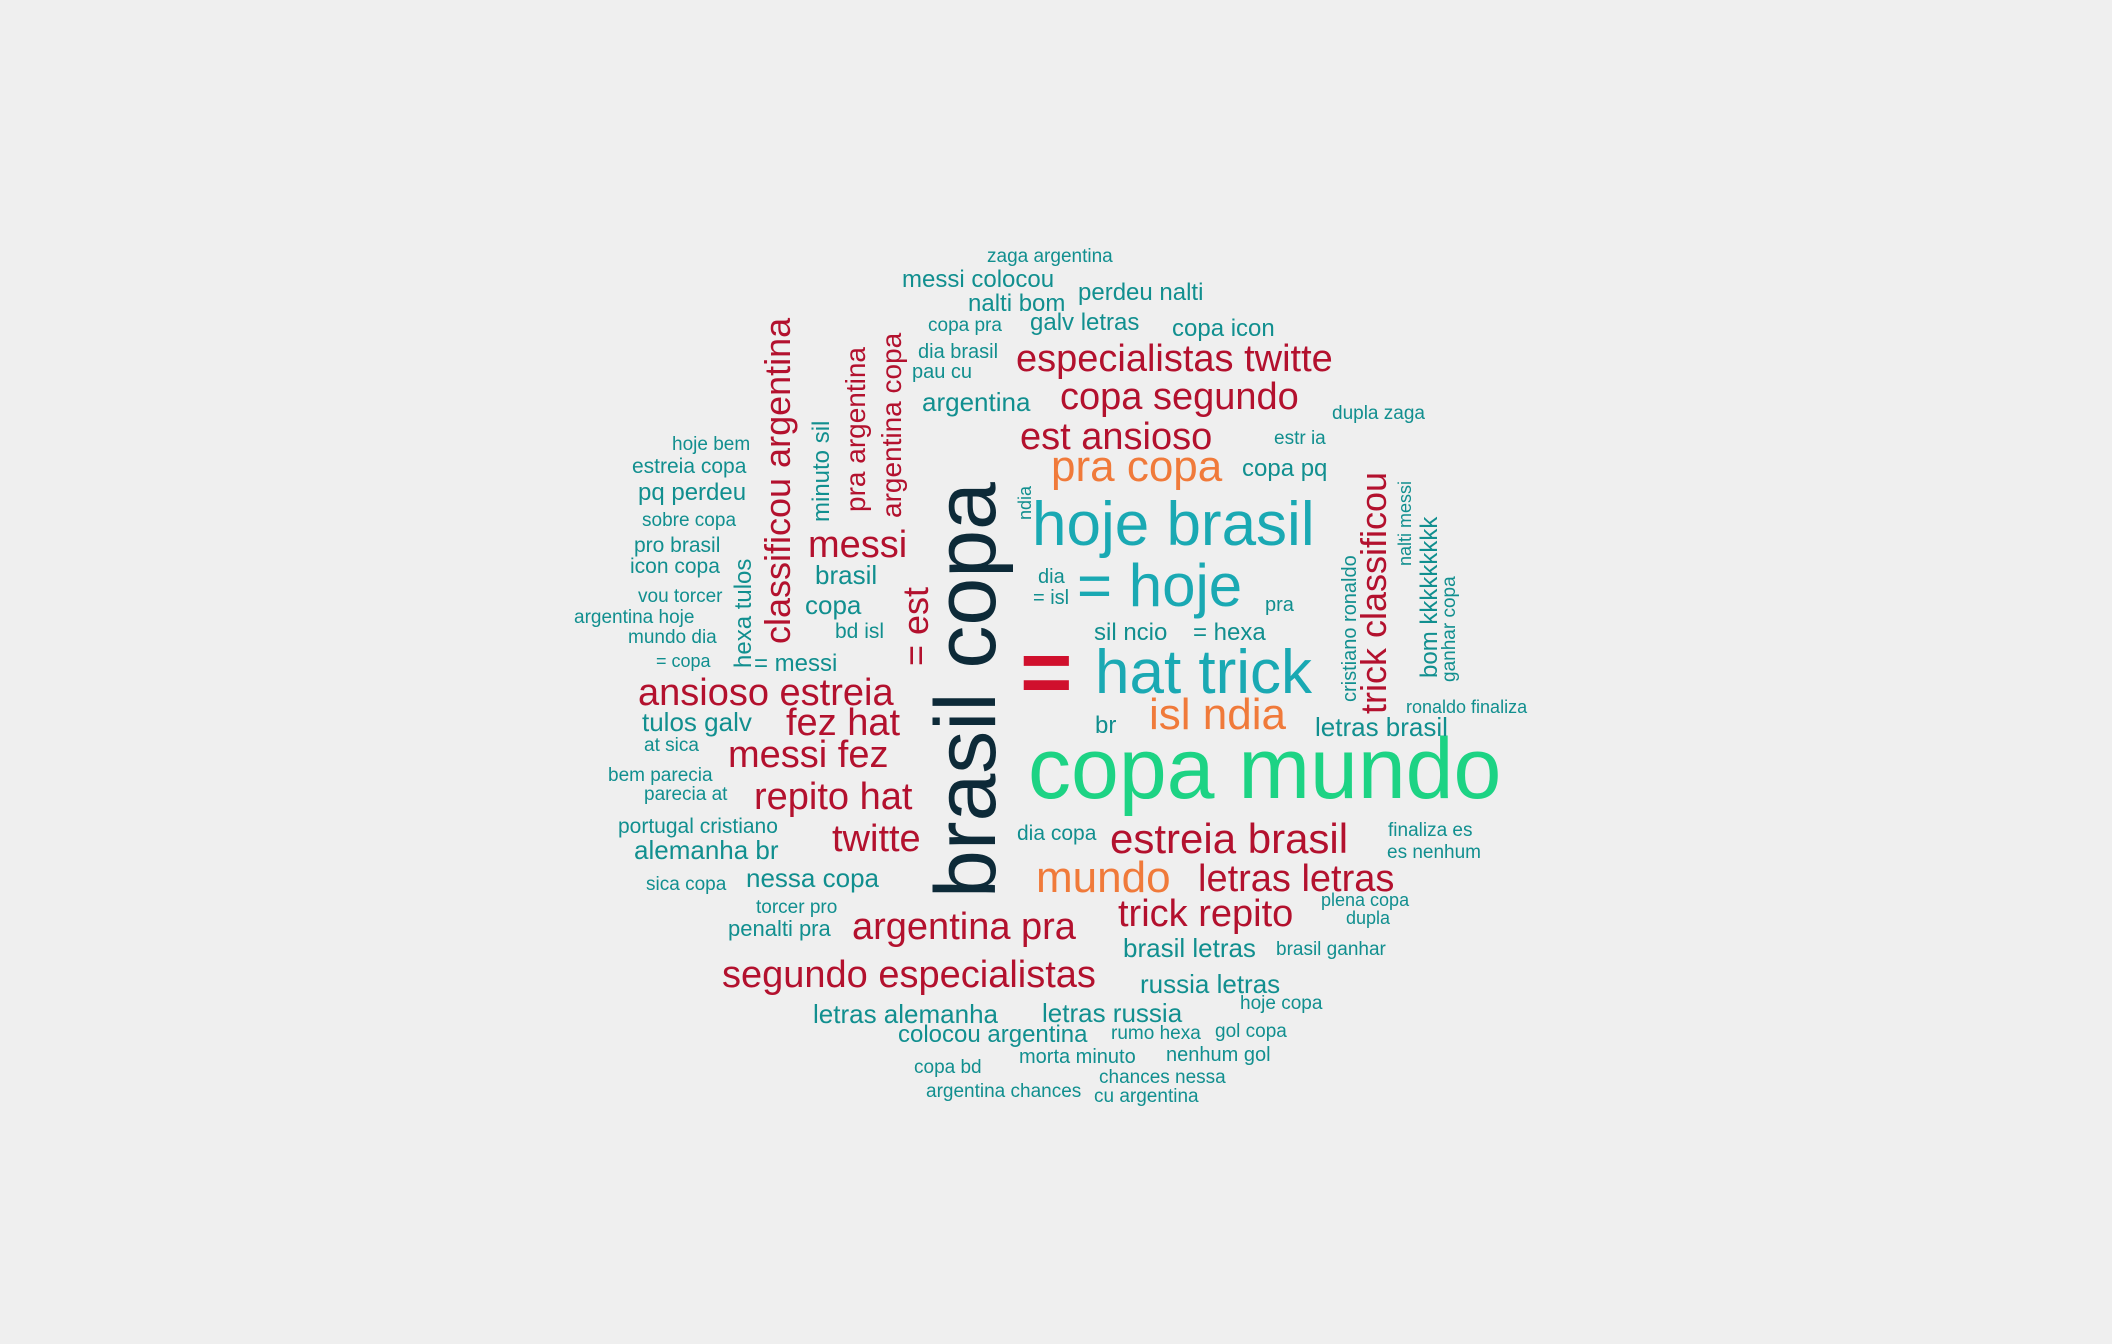  What do you see at coordinates (1179, 397) in the screenshot?
I see `word-copa-segundo: copa segundo` at bounding box center [1179, 397].